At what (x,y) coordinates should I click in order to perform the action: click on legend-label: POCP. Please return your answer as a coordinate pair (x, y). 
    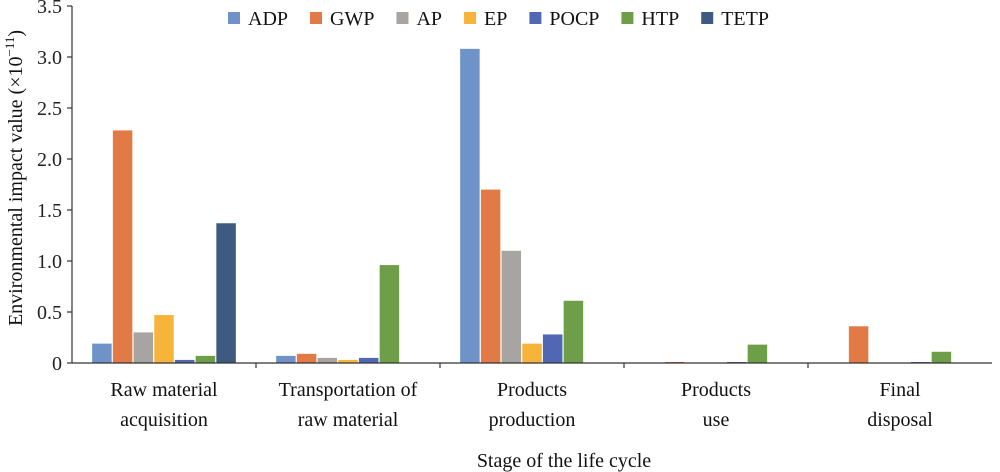
    Looking at the image, I should click on (574, 19).